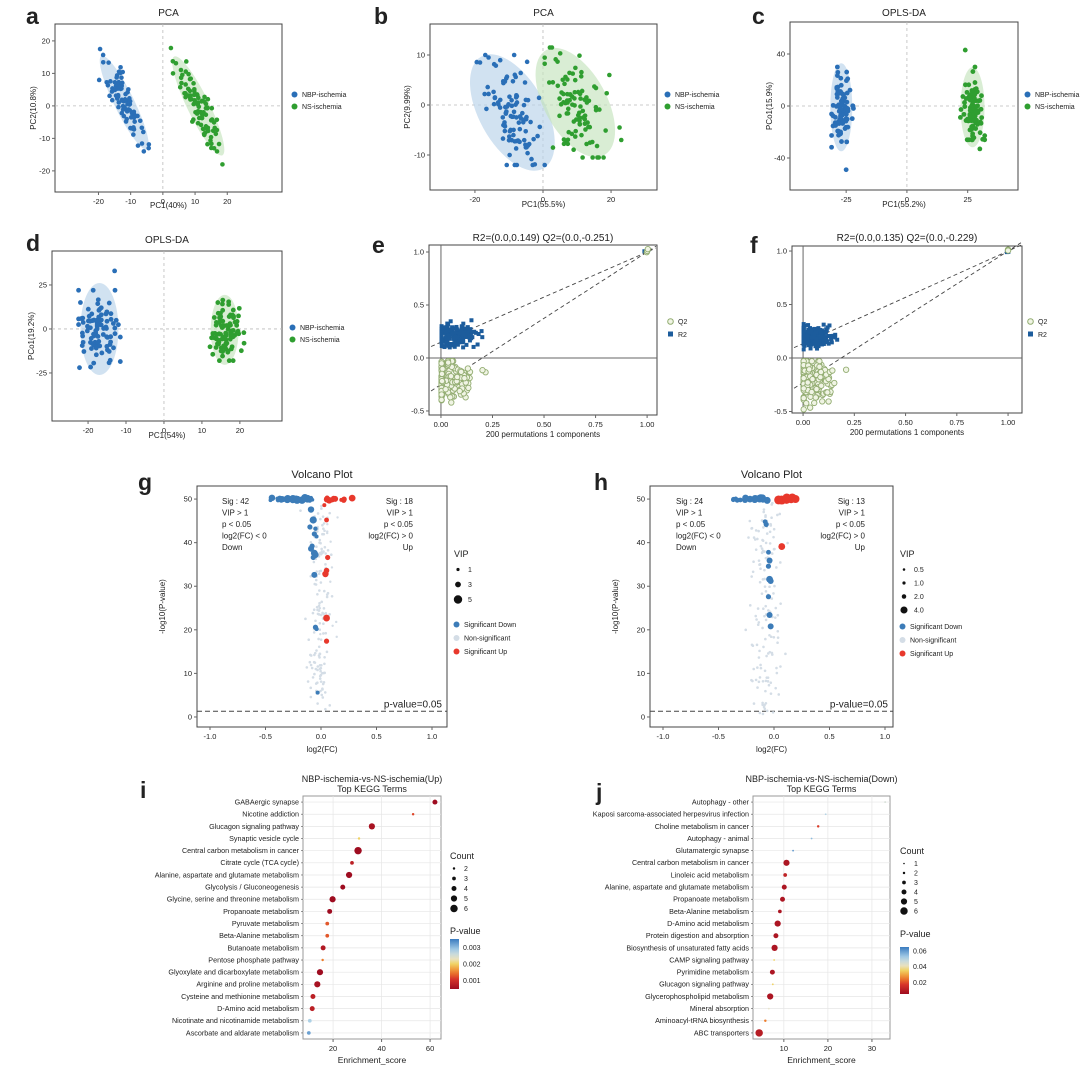 This screenshot has height=1069, width=1080. What do you see at coordinates (252, 887) in the screenshot?
I see `kegg-term-label: Glycolysis / Gluconeogenesis` at bounding box center [252, 887].